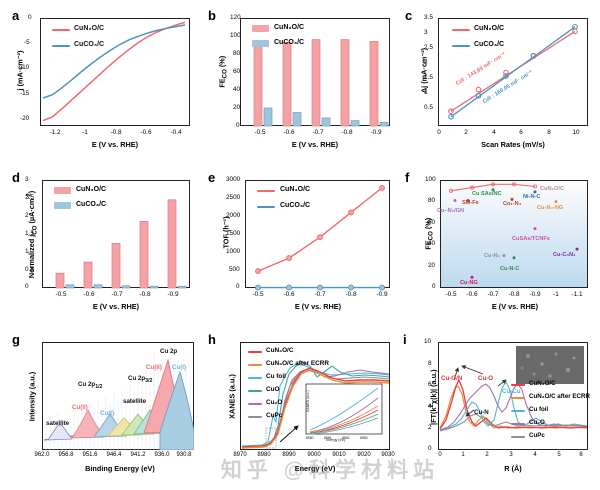 This screenshot has width=600, height=490. What do you see at coordinates (466, 132) in the screenshot?
I see `panel-c-xtick-1: 2` at bounding box center [466, 132].